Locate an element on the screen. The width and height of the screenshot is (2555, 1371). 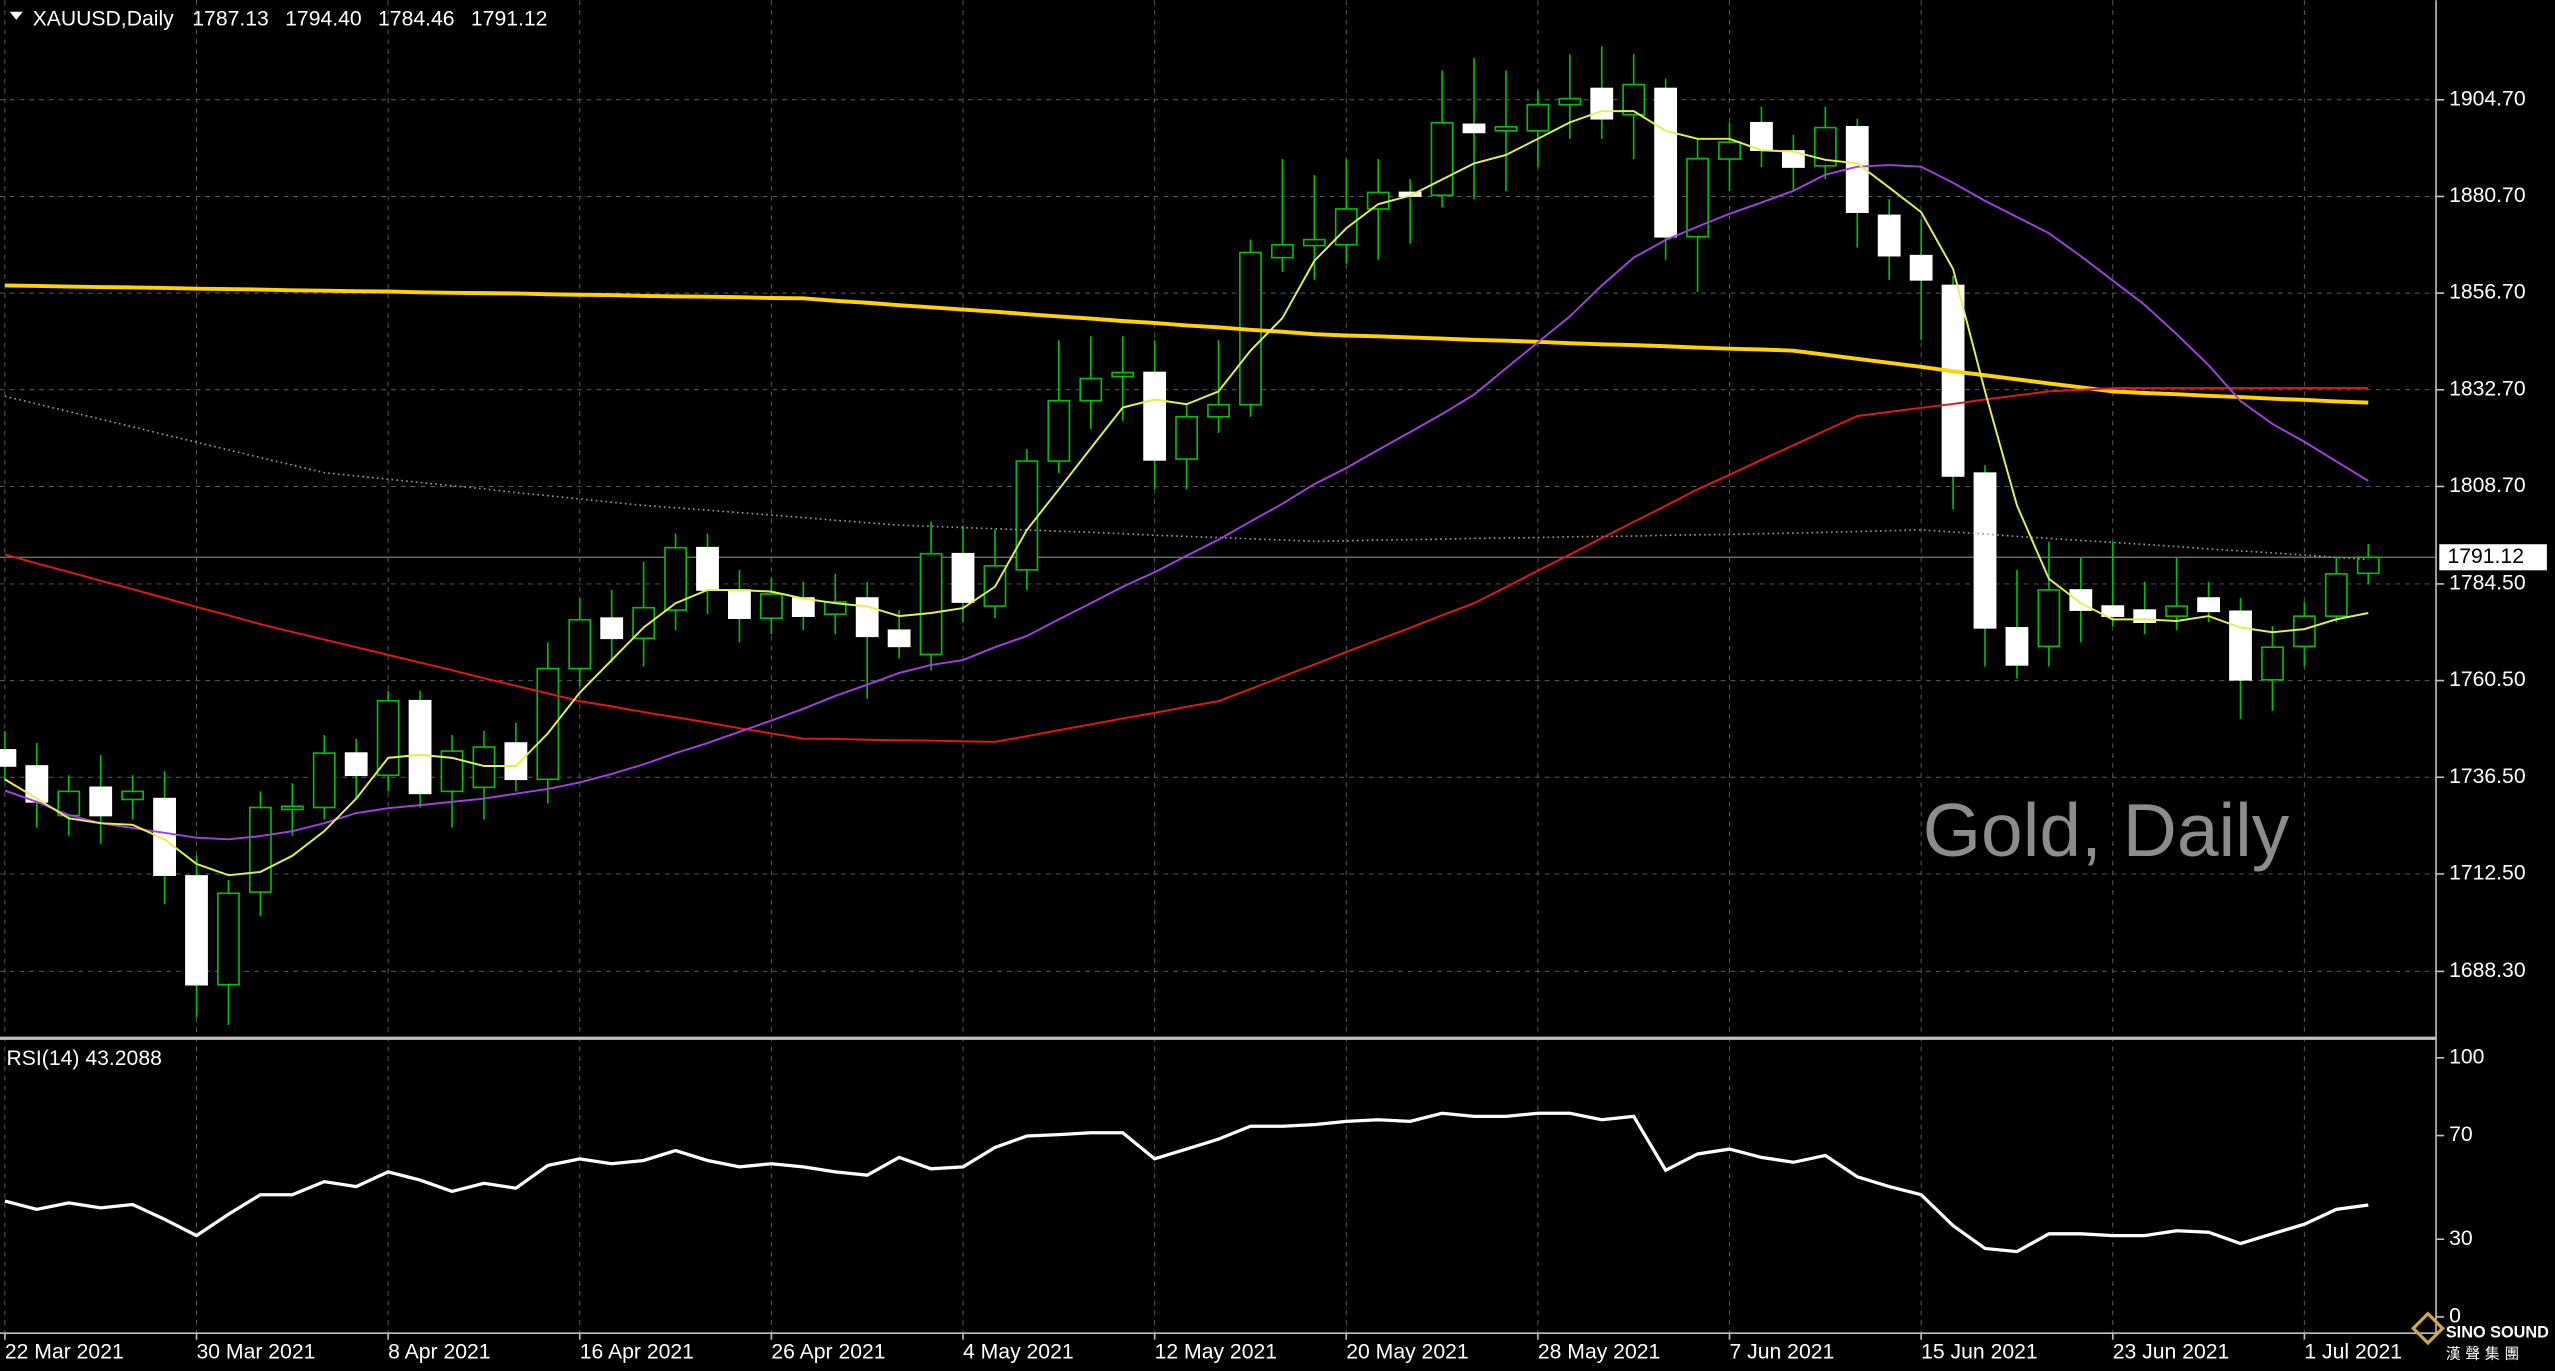
x-tick-label: 20 May 2021 is located at coordinates (1407, 1351).